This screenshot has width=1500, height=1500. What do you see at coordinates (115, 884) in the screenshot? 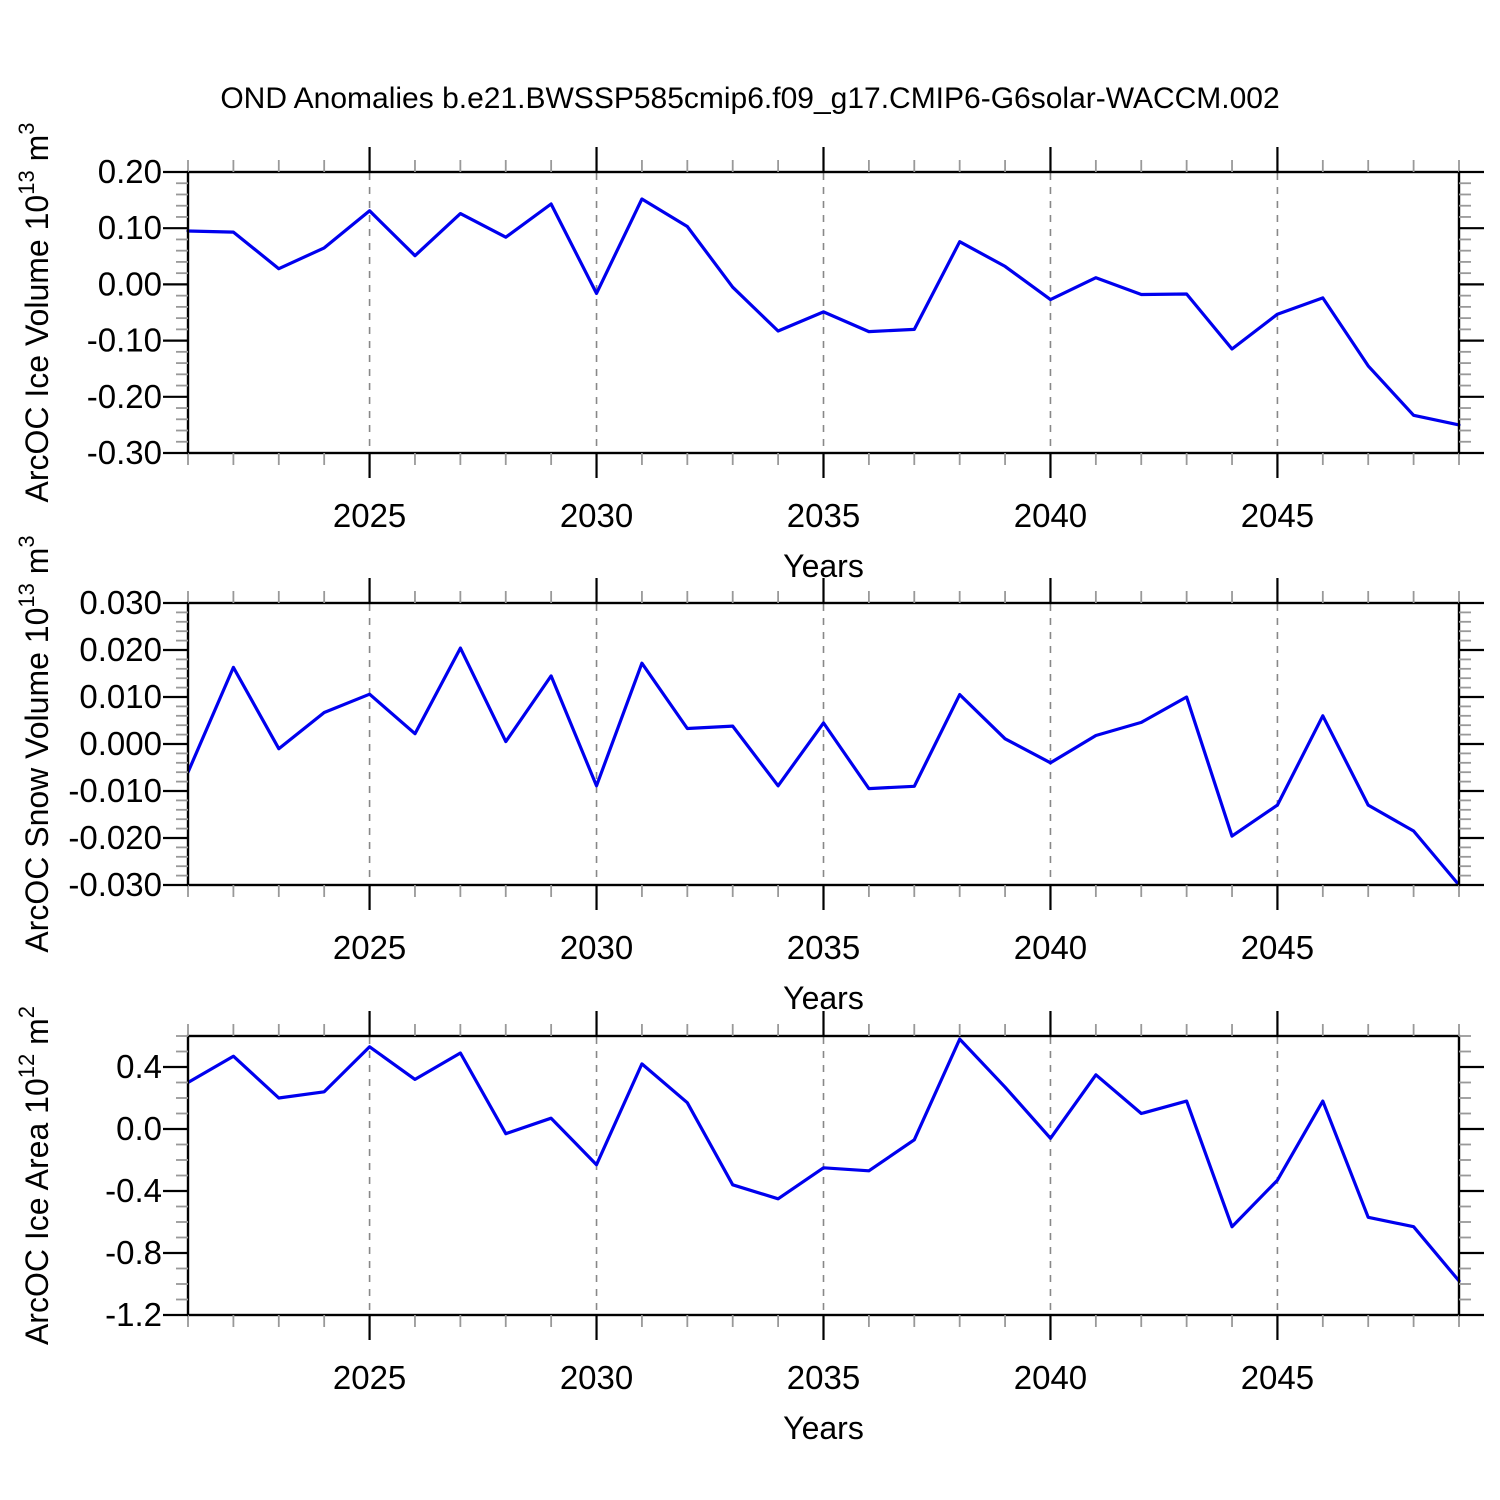
I see `y-tick-label: -0.030` at bounding box center [115, 884].